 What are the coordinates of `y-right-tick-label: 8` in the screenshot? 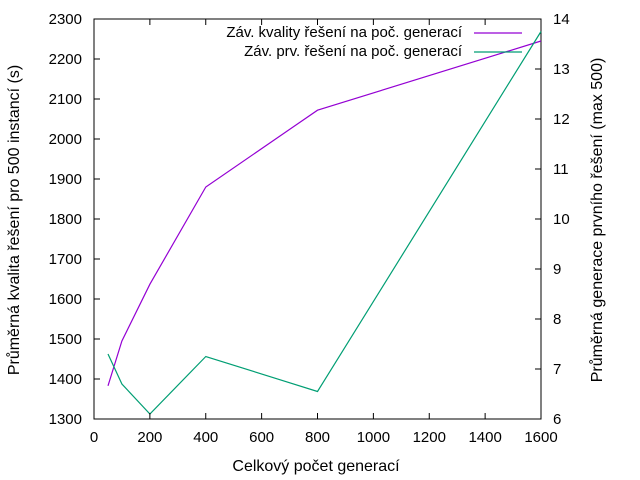 It's located at (557, 319).